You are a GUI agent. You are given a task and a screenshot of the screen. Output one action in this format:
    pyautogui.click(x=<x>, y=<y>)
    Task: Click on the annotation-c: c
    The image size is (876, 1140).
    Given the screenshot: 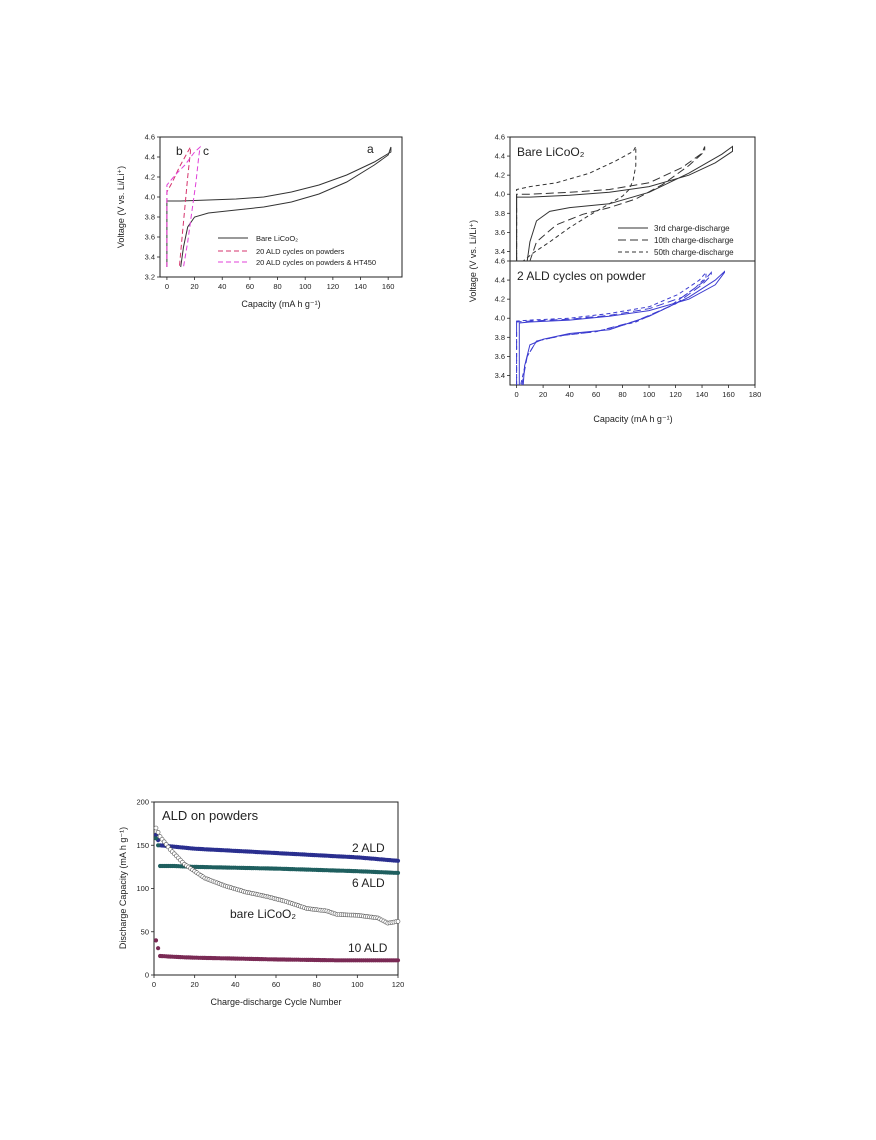 What is the action you would take?
    pyautogui.click(x=206, y=151)
    